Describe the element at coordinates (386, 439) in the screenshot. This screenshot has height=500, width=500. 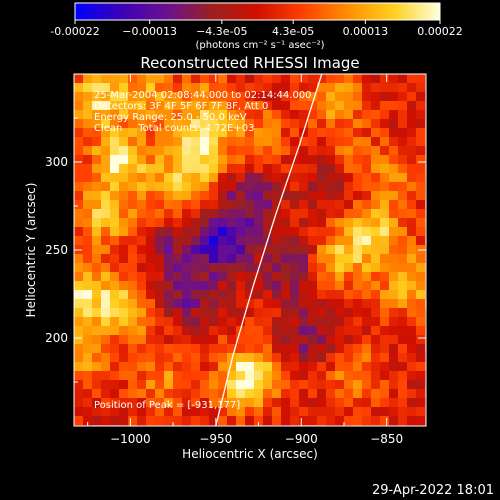
I see `x-tick-label: −850` at that location.